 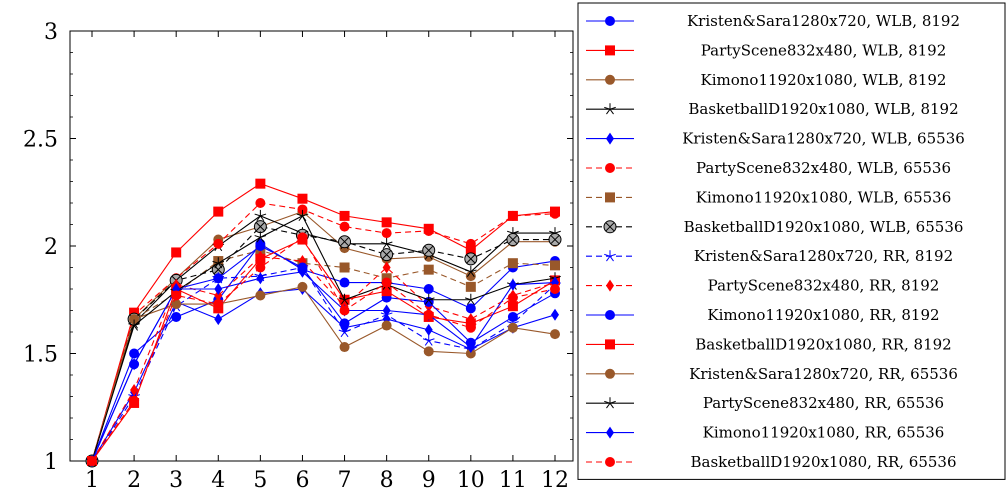 I want to click on legend-label: Kimono11920x1080, WLB, 65536, so click(x=824, y=197).